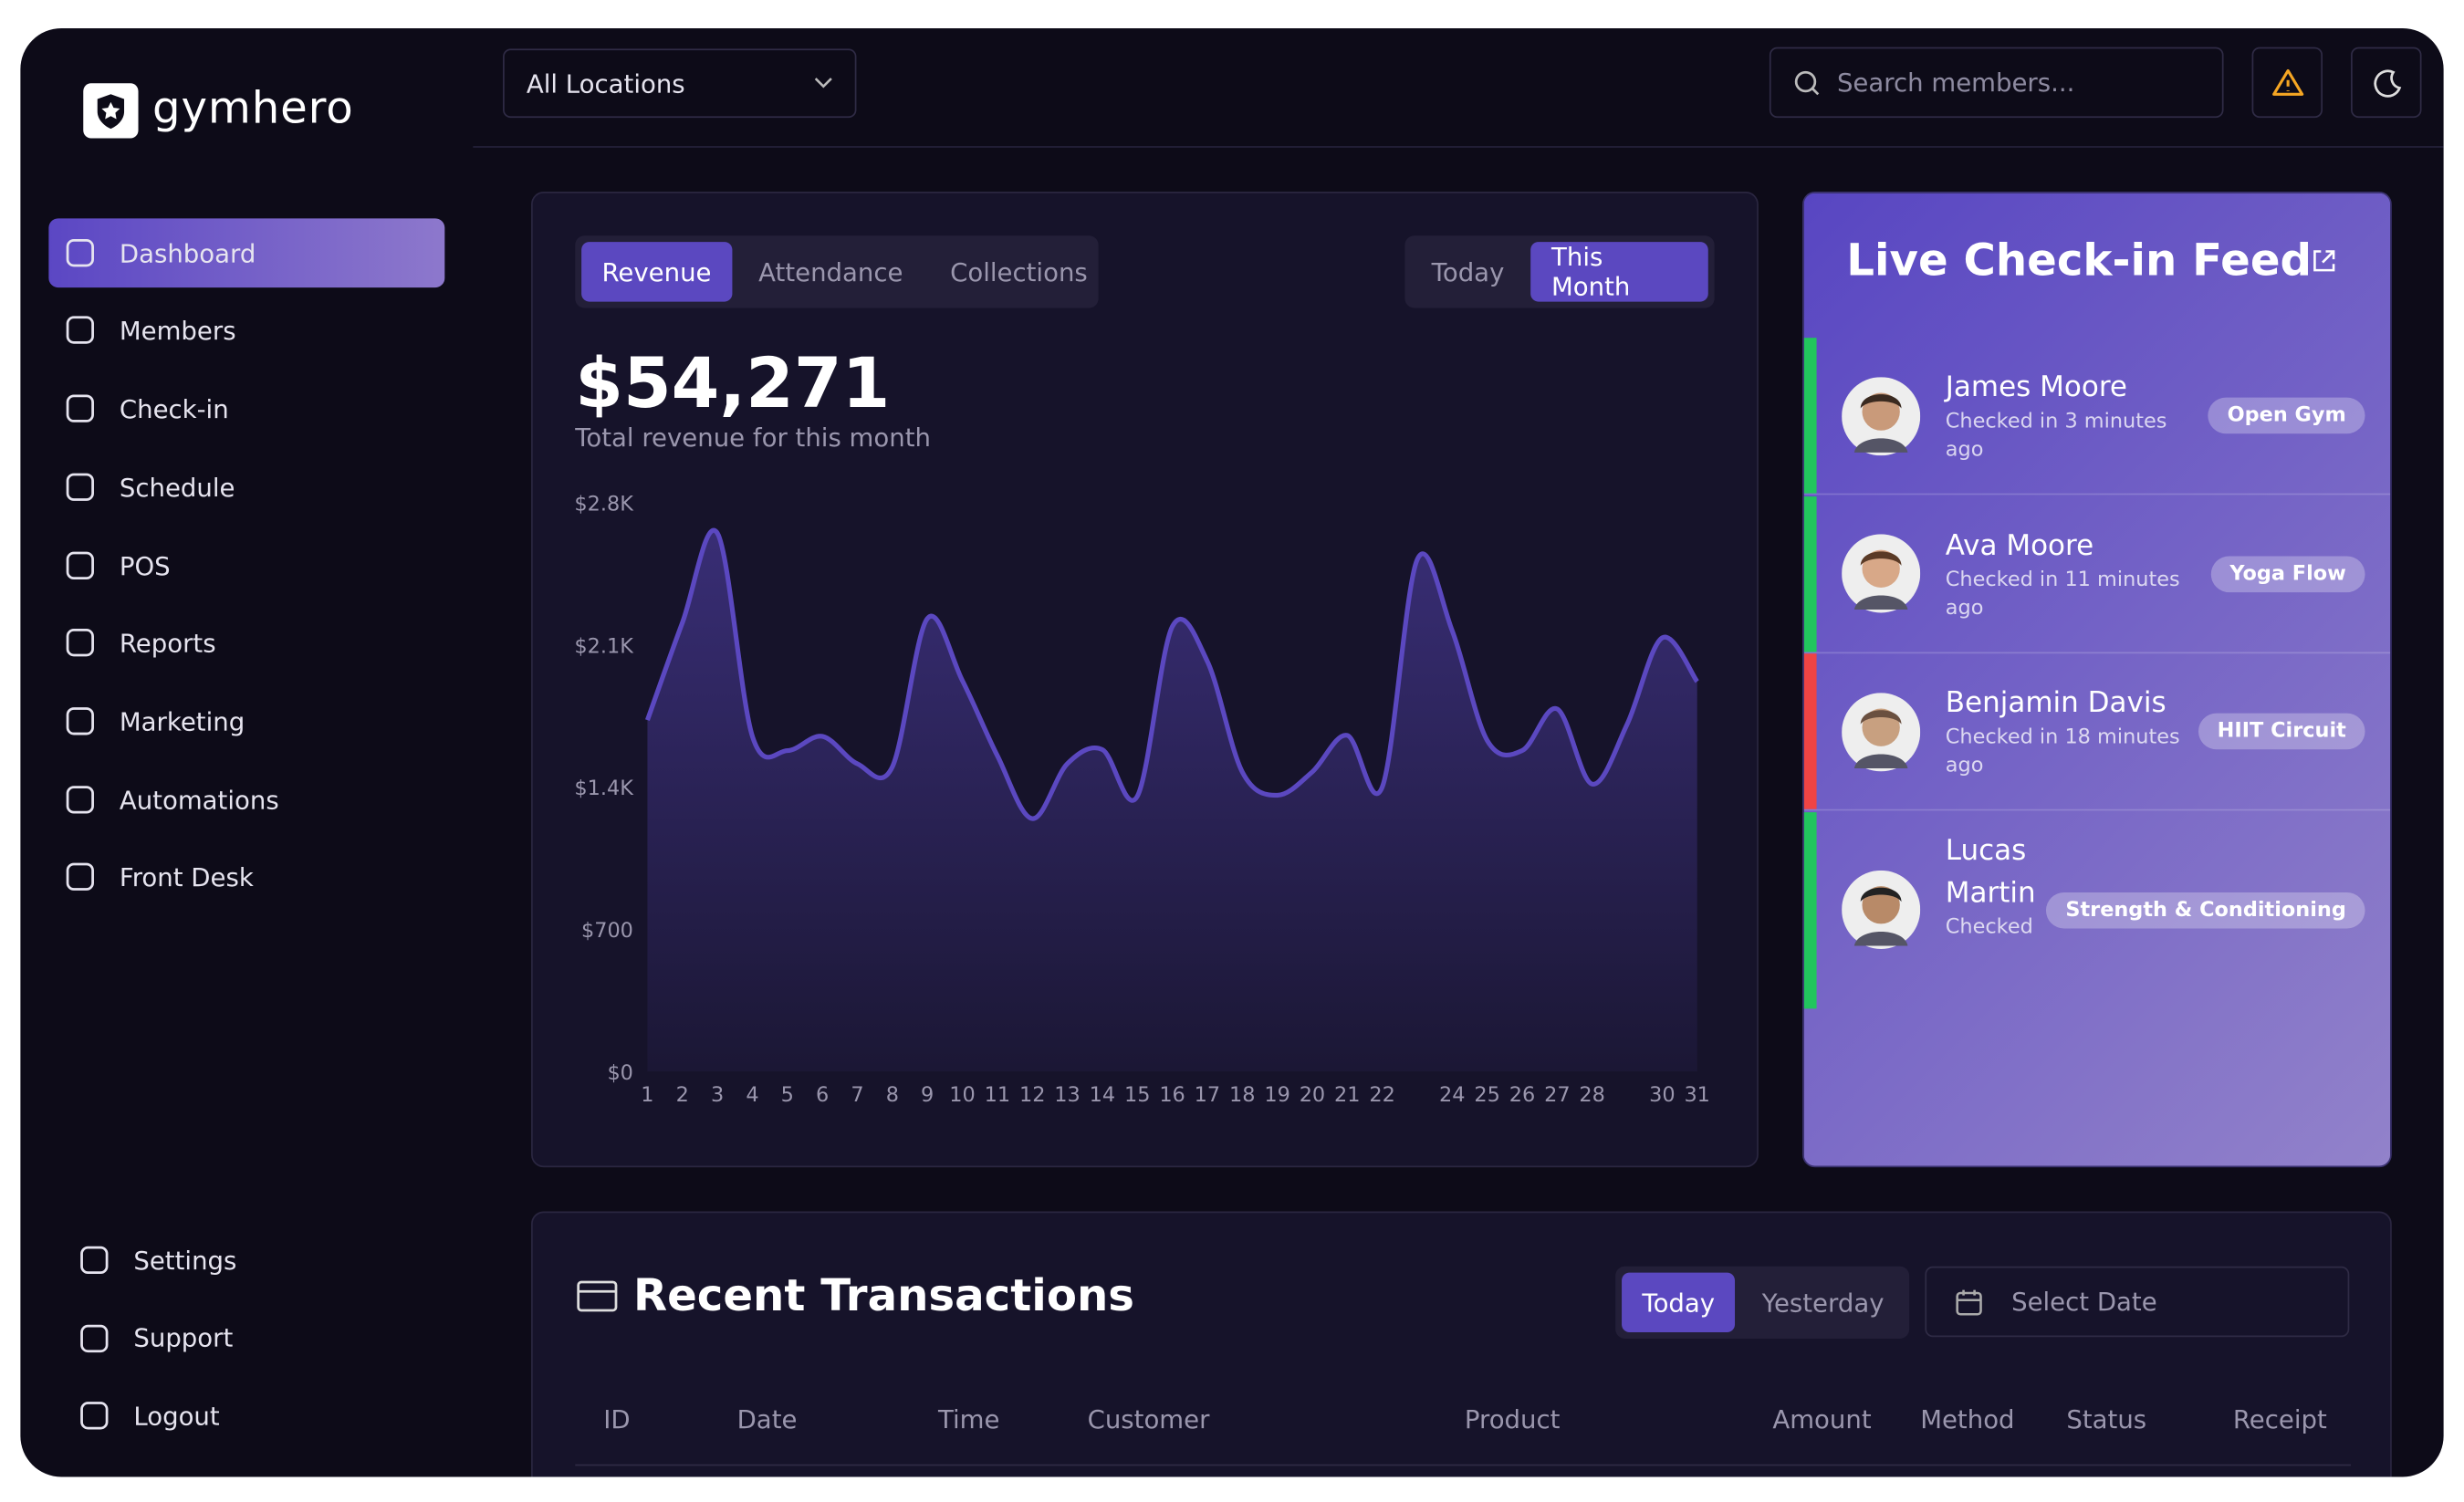 The image size is (2464, 1502). What do you see at coordinates (2287, 83) in the screenshot?
I see `alert-button` at bounding box center [2287, 83].